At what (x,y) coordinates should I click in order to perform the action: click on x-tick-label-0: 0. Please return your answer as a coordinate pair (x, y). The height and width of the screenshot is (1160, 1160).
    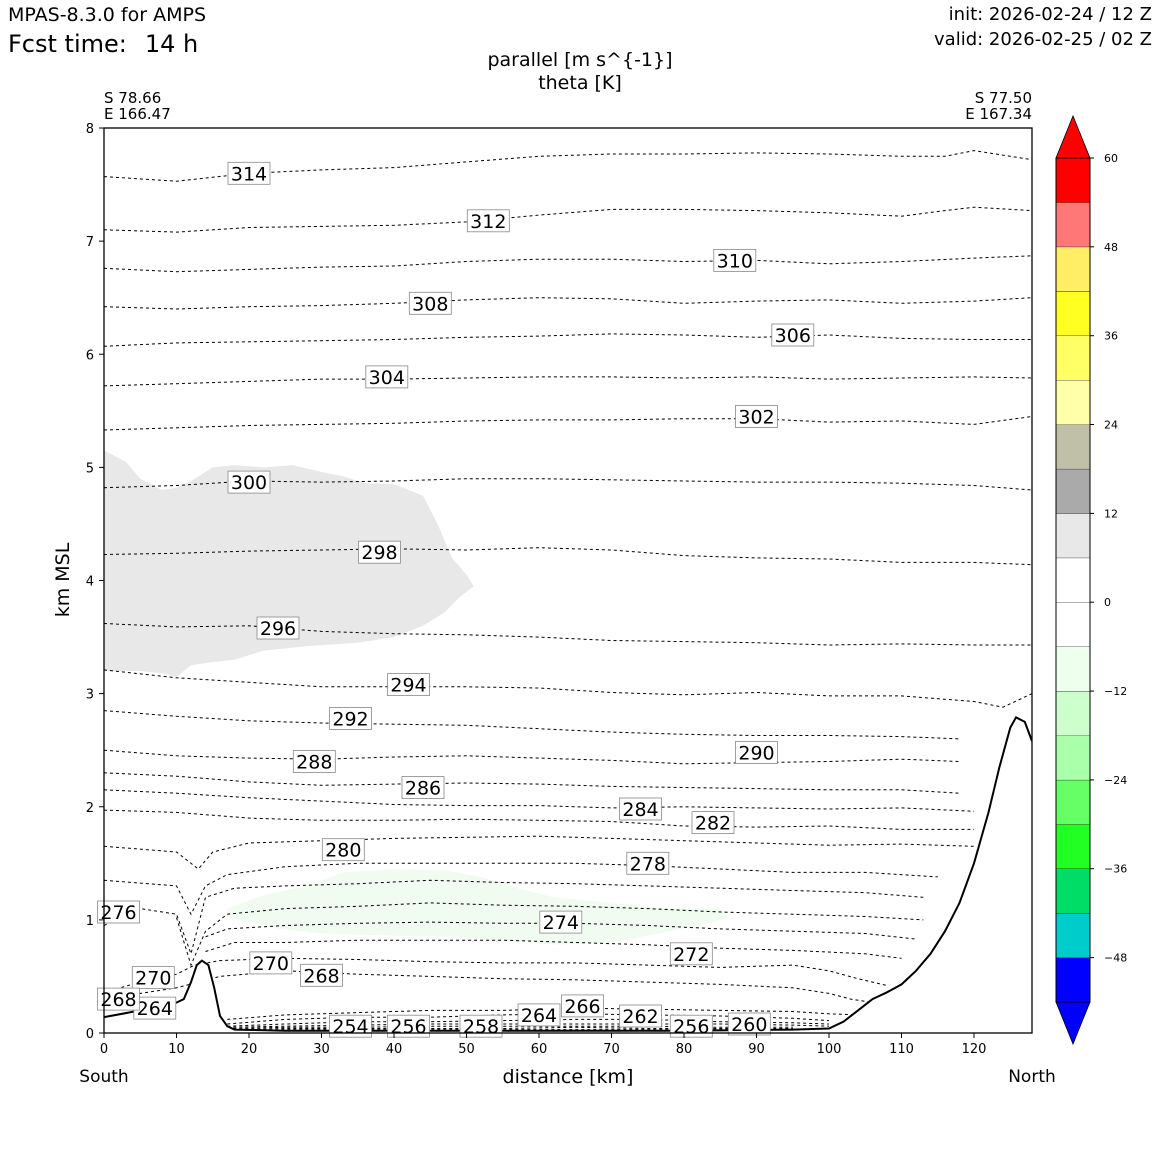
    Looking at the image, I should click on (104, 1049).